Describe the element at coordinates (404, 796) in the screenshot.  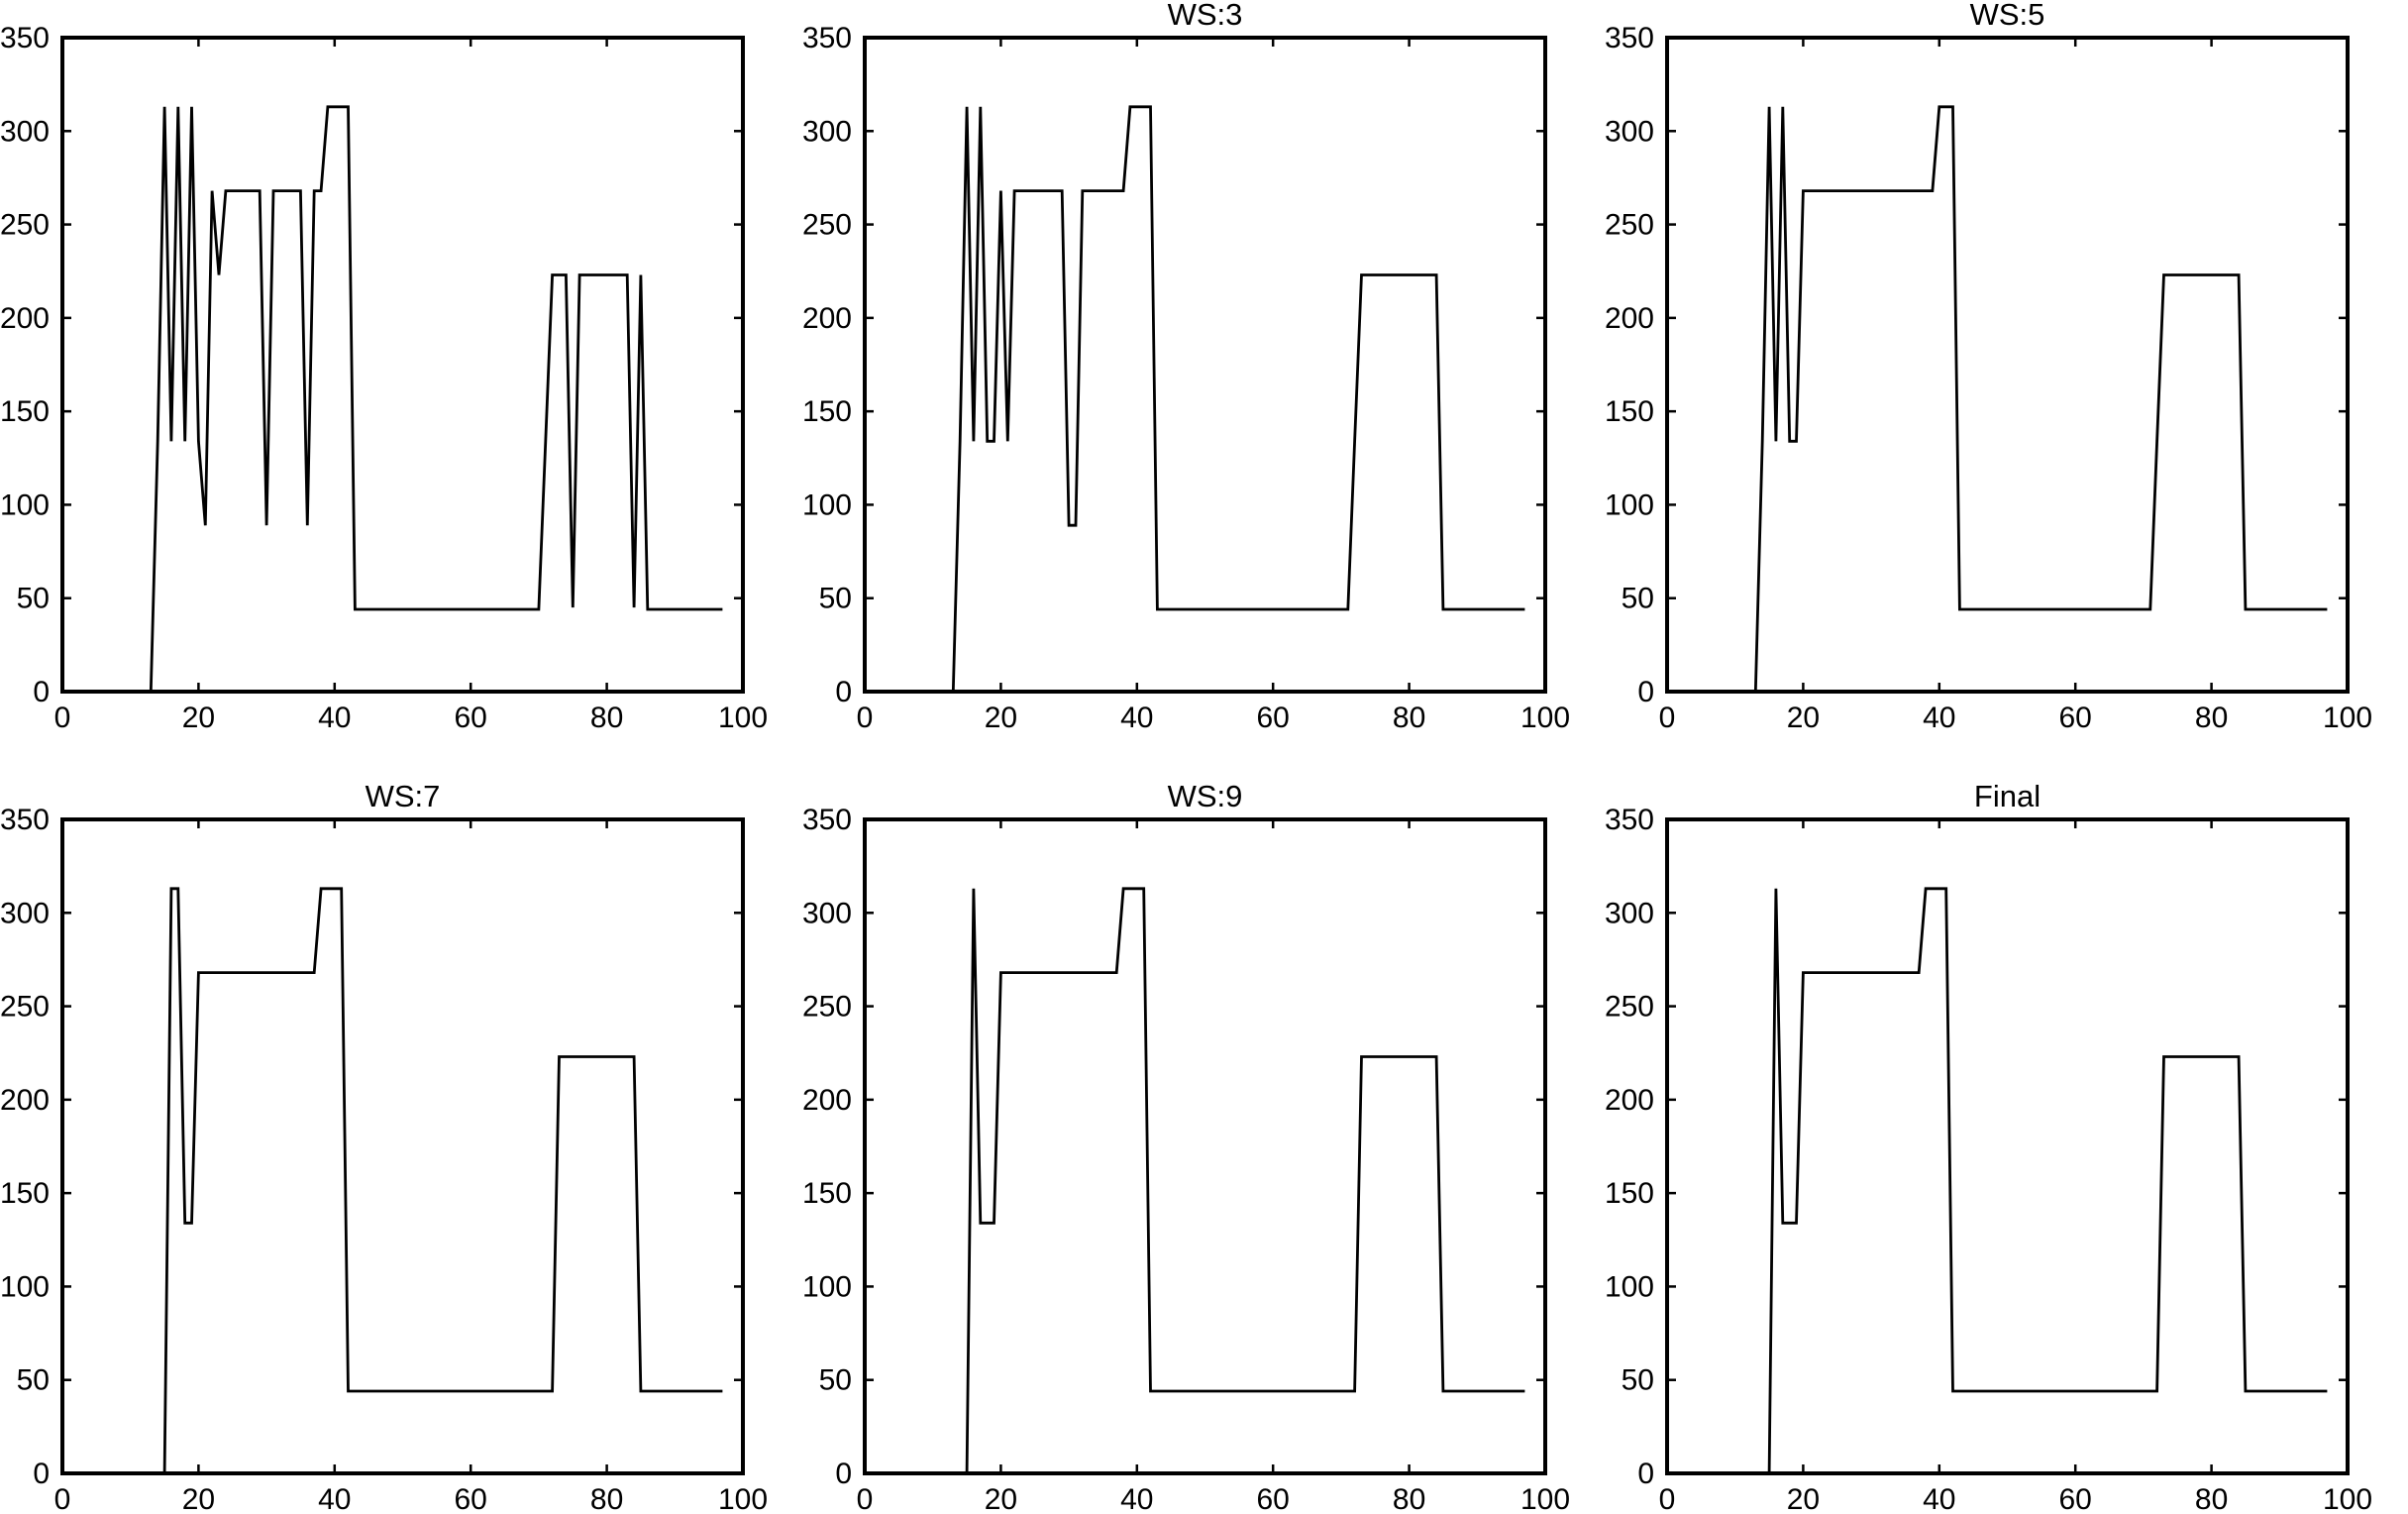
I see `subplot-title: WS:7` at that location.